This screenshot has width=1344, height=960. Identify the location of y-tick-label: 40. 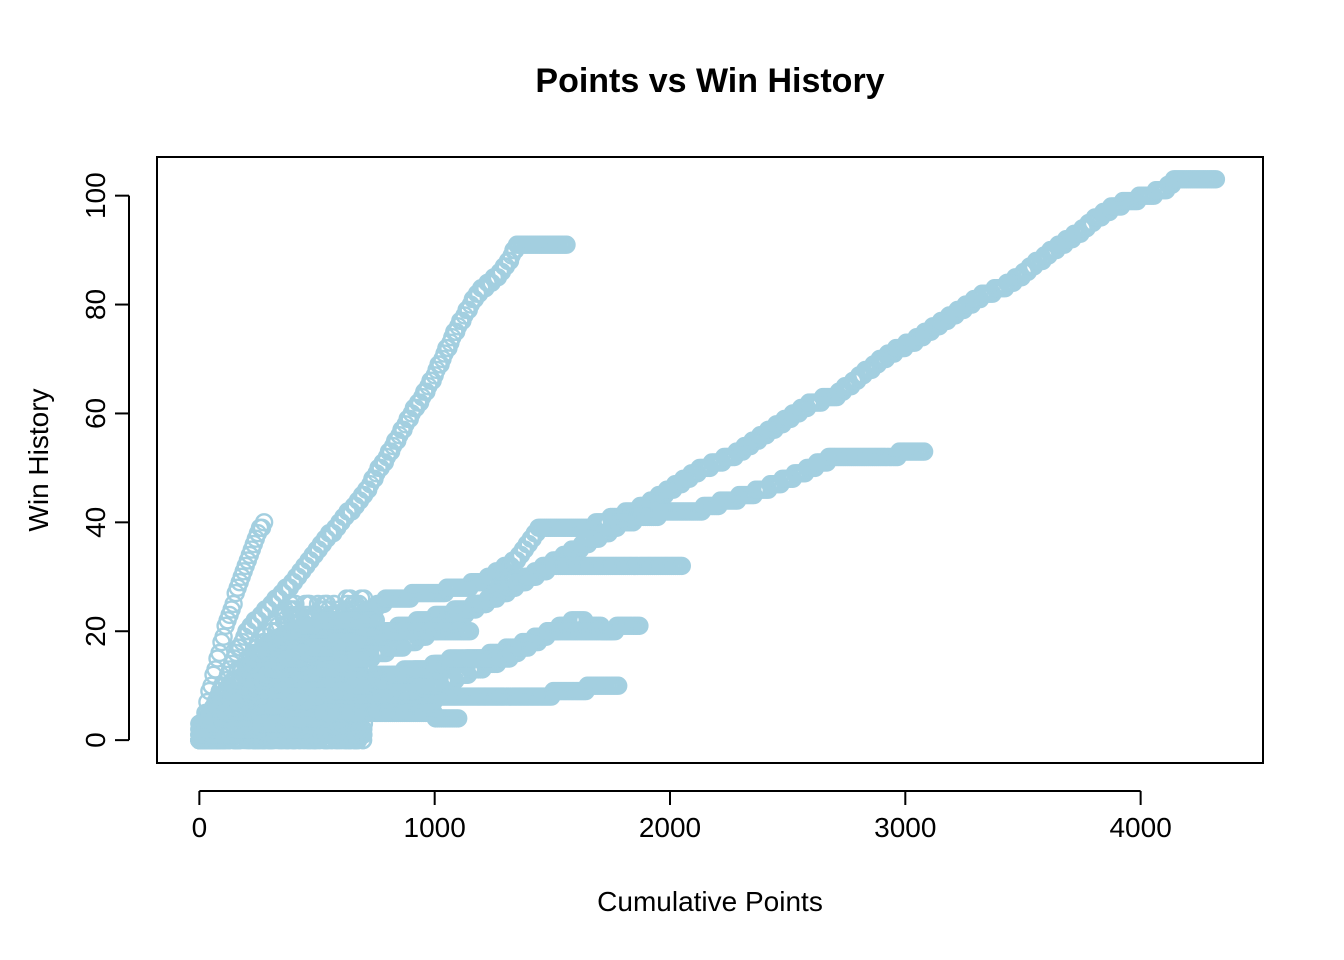
(95, 522).